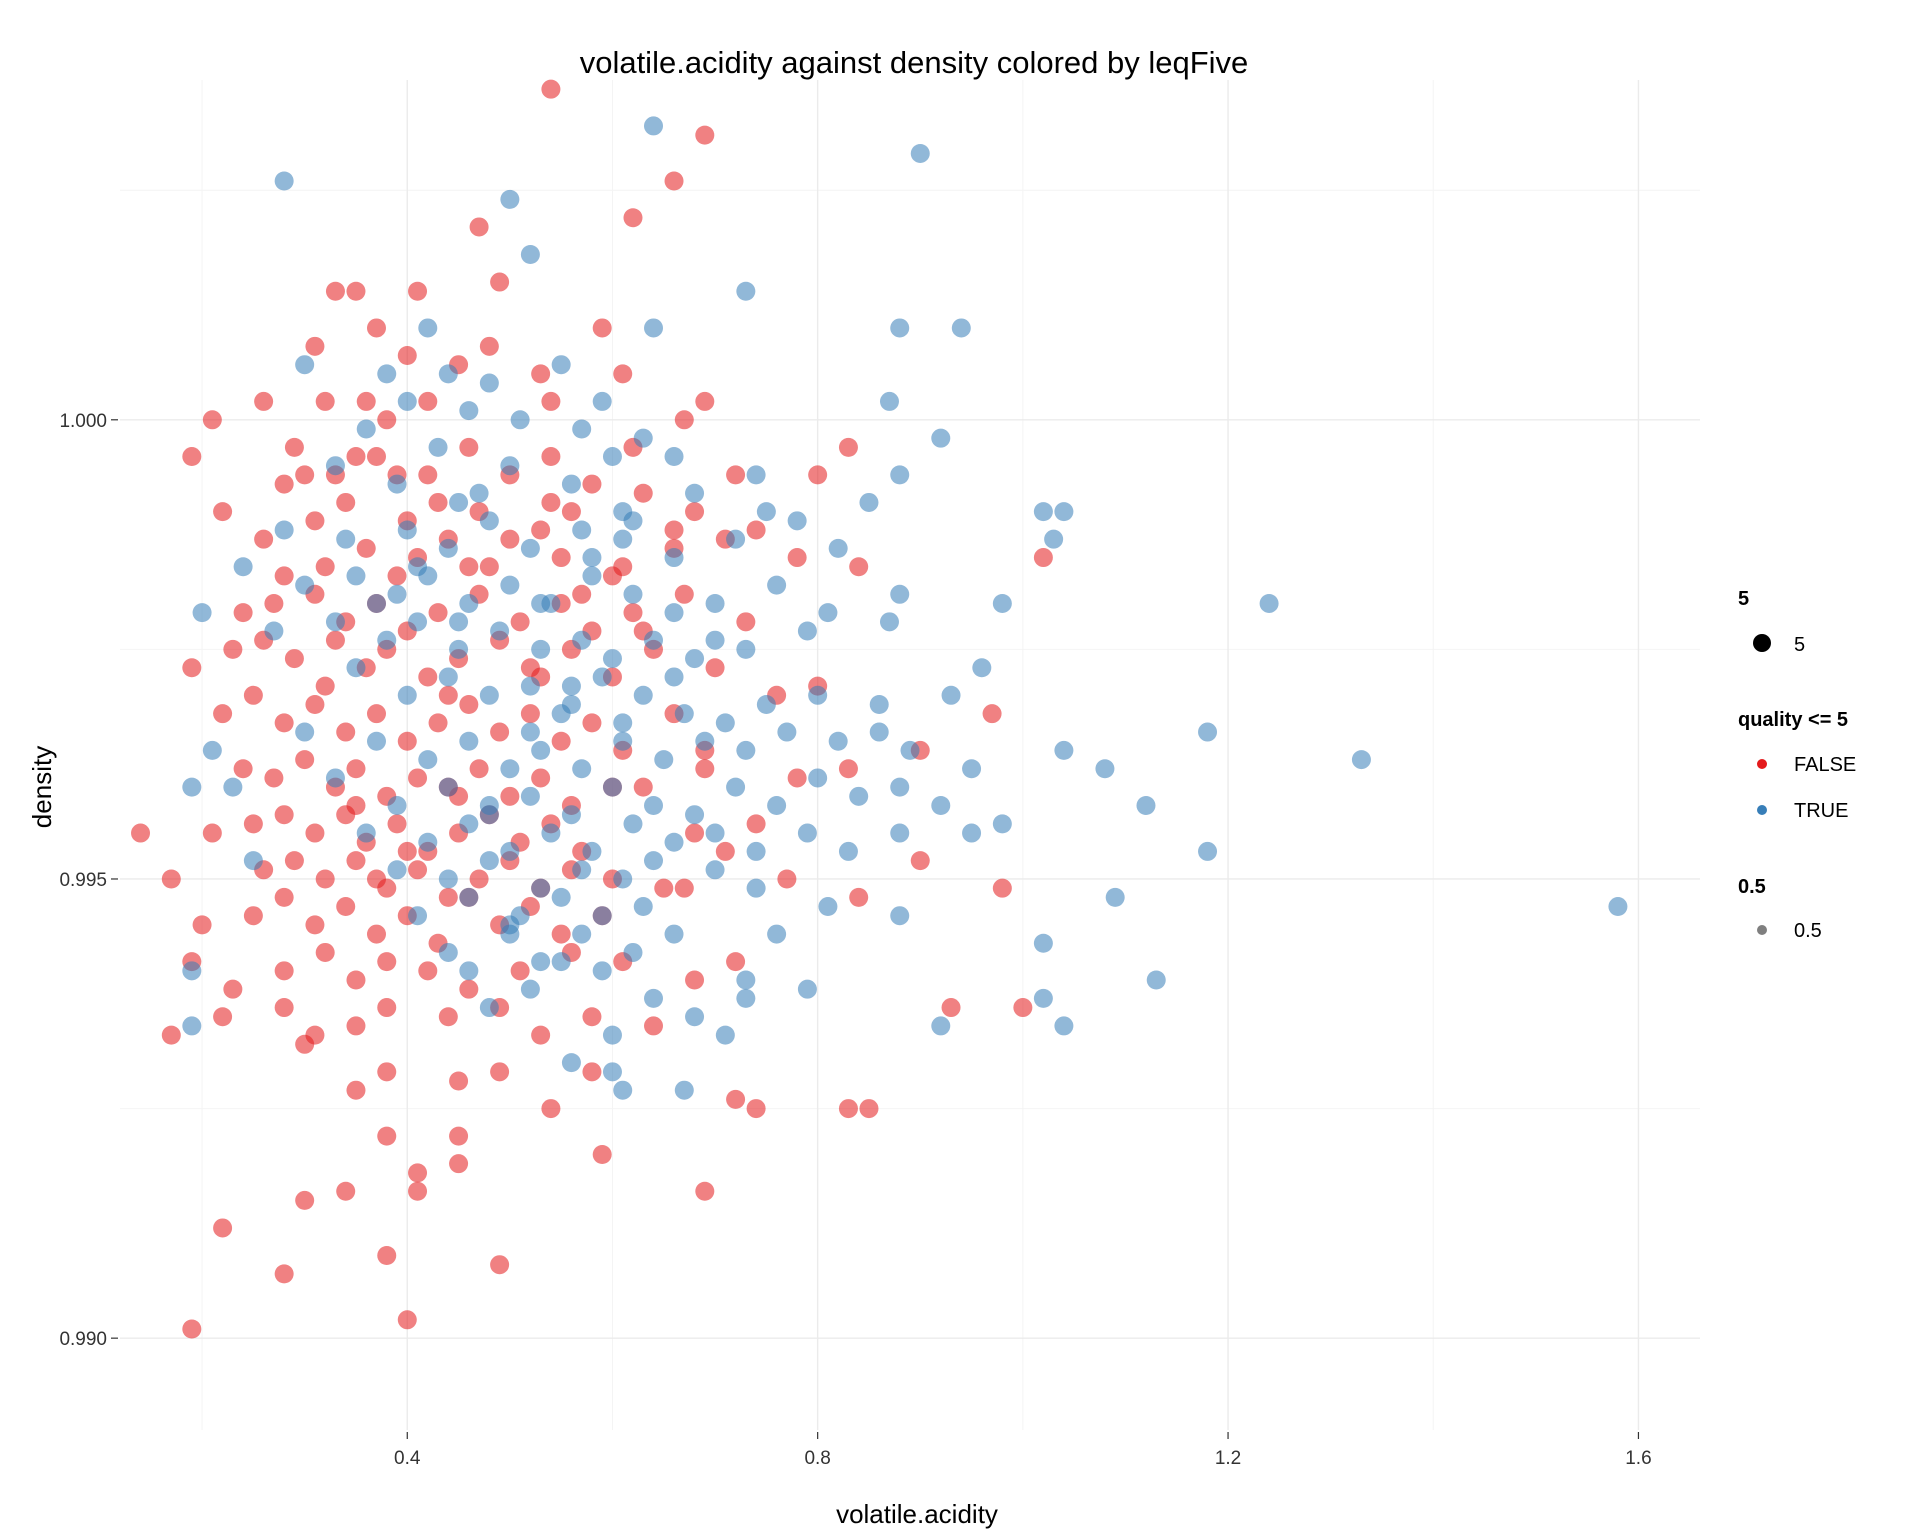  I want to click on legend-alpha-label: 0.5, so click(1808, 931).